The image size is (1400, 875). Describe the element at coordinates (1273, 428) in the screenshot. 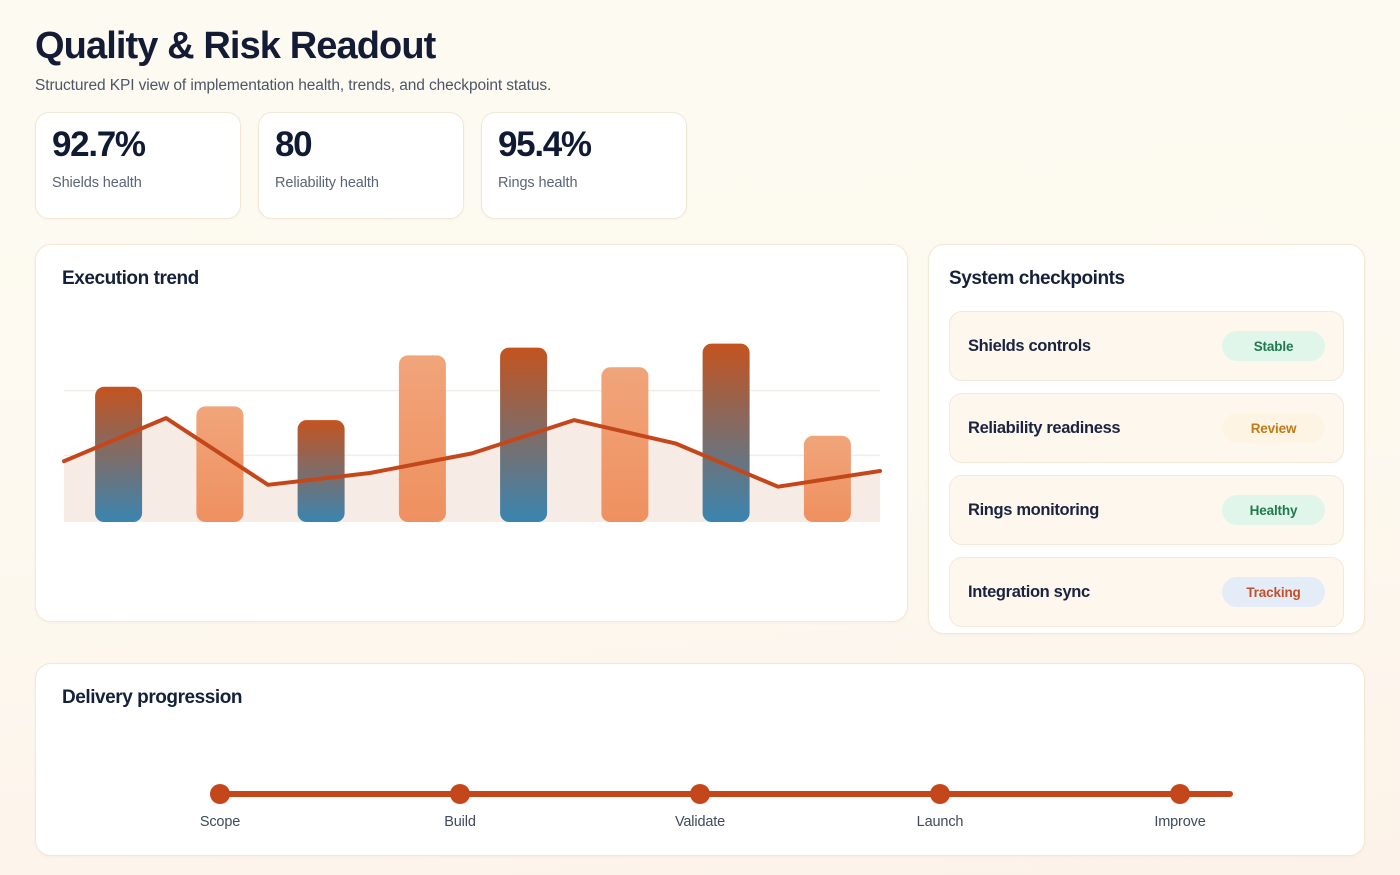

I see `status-badge: Review` at that location.